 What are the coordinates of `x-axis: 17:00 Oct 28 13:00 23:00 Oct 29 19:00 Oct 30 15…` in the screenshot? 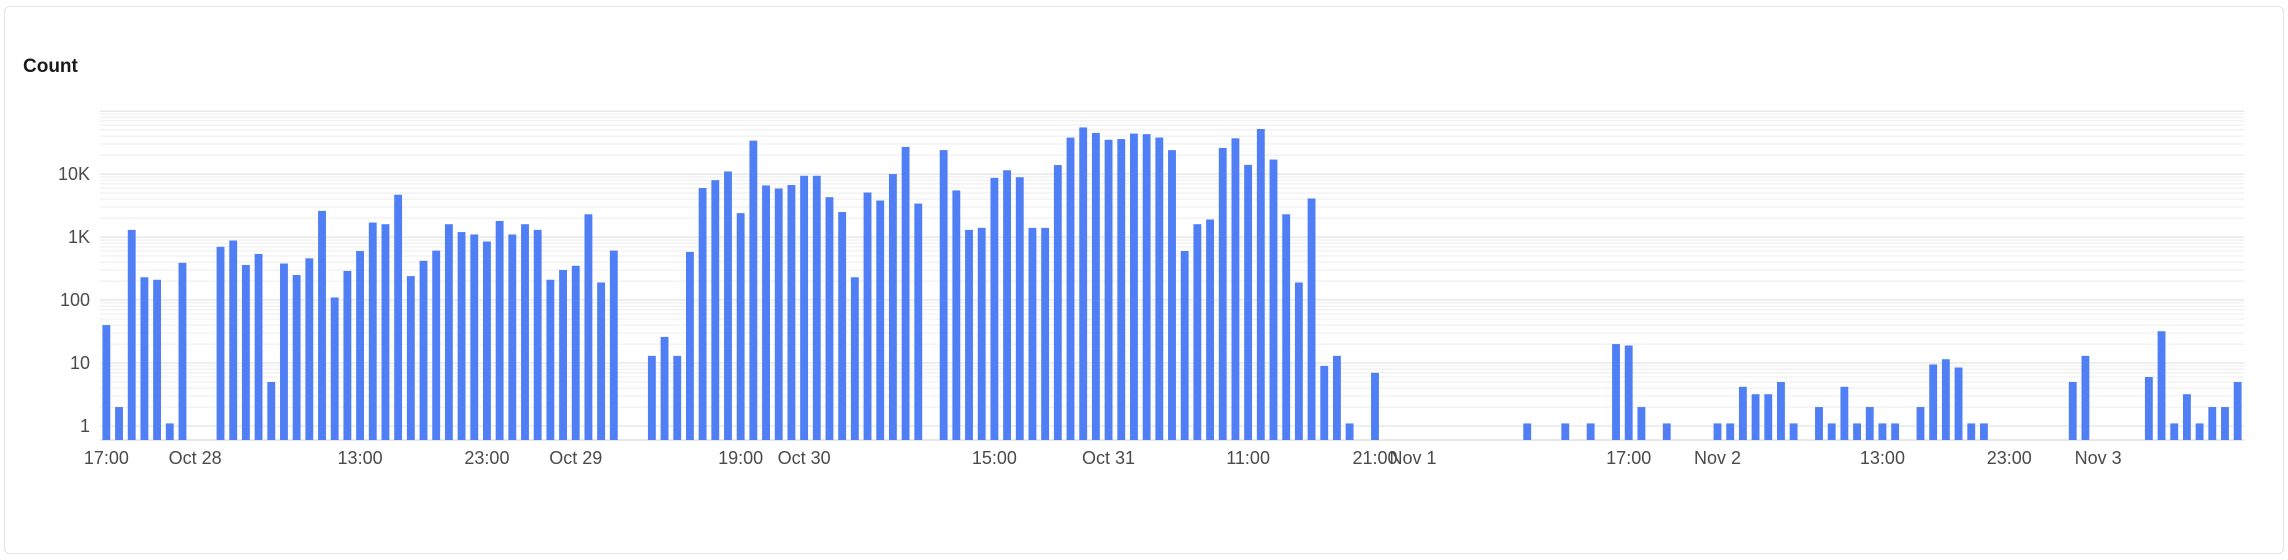 It's located at (1103, 458).